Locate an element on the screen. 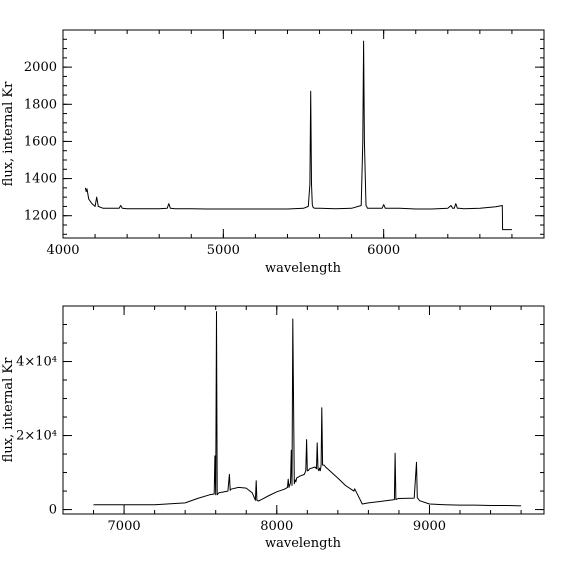 This screenshot has width=574, height=574. y-tick-label: 1800 is located at coordinates (40, 104).